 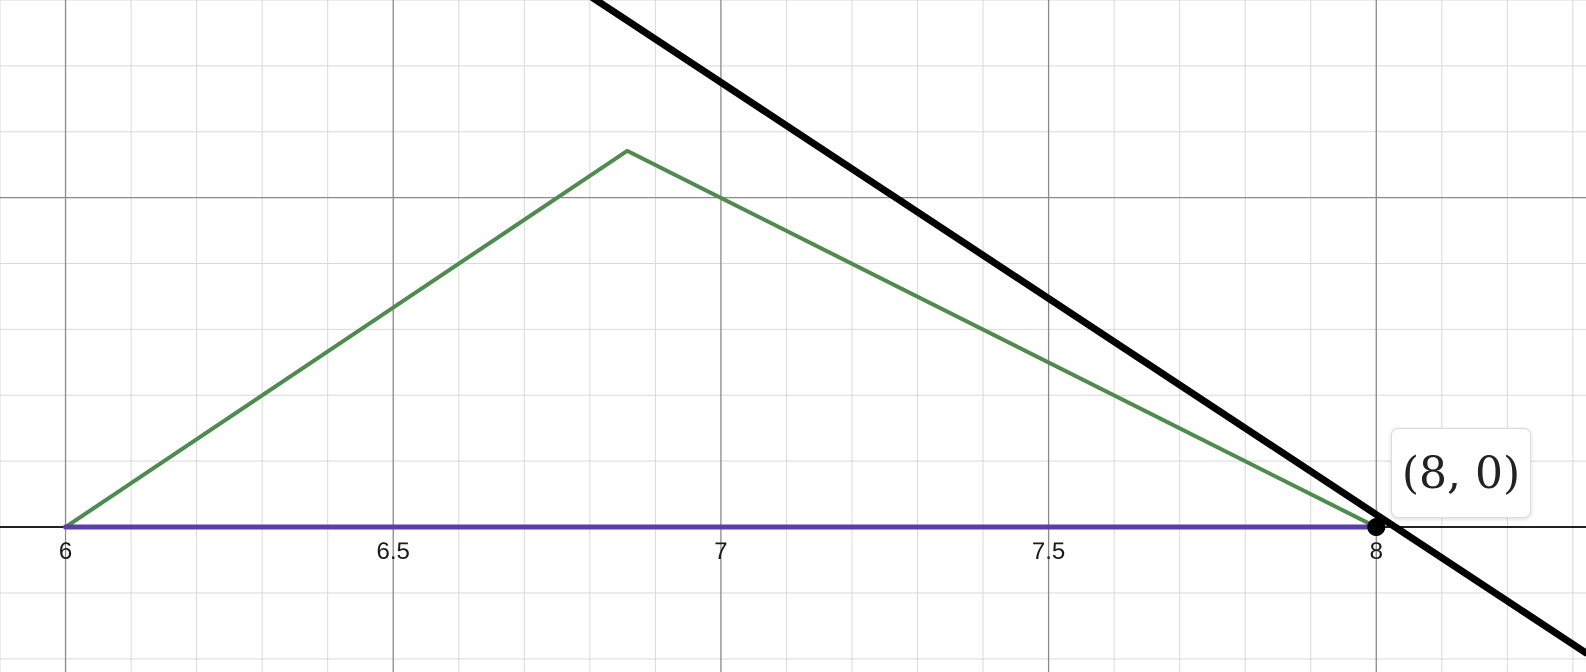 I want to click on x-tick-label: 8, so click(x=1376, y=551).